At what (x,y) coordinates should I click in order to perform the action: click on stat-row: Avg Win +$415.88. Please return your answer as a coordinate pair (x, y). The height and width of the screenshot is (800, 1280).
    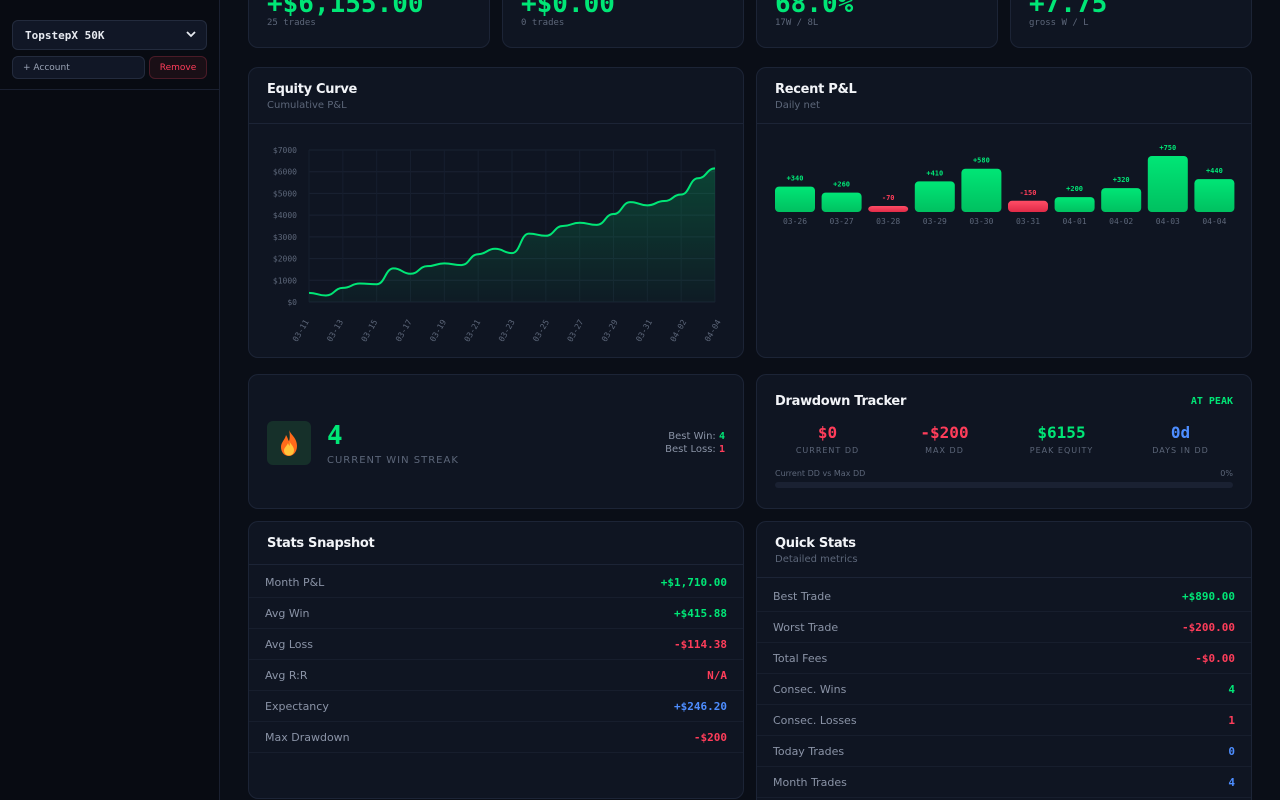
    Looking at the image, I should click on (496, 613).